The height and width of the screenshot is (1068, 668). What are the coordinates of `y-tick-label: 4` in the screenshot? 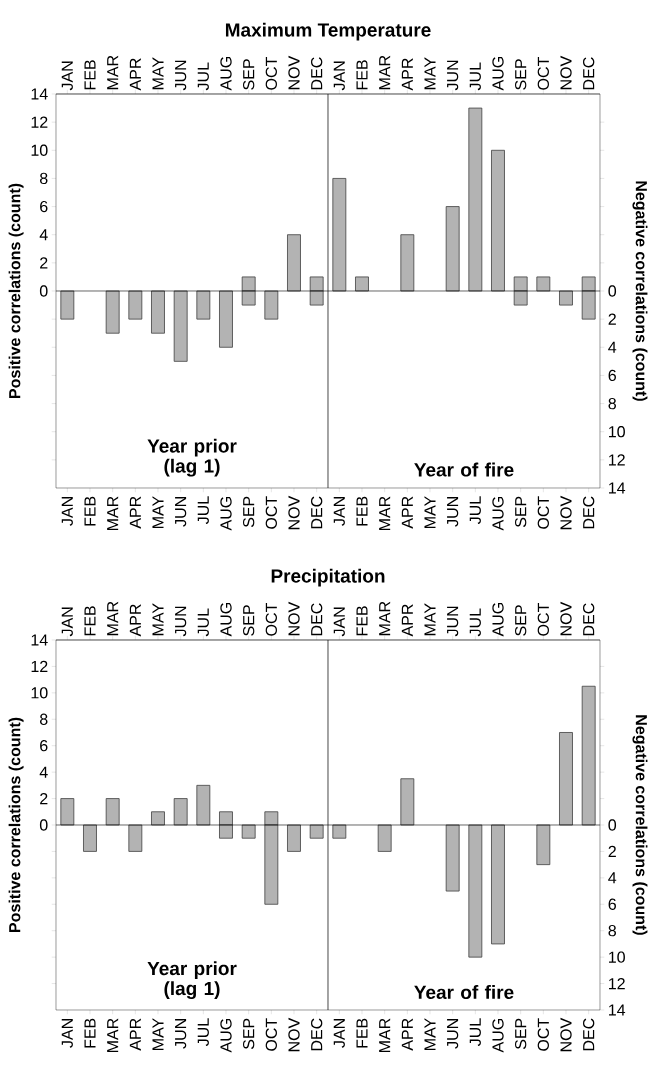 It's located at (612, 347).